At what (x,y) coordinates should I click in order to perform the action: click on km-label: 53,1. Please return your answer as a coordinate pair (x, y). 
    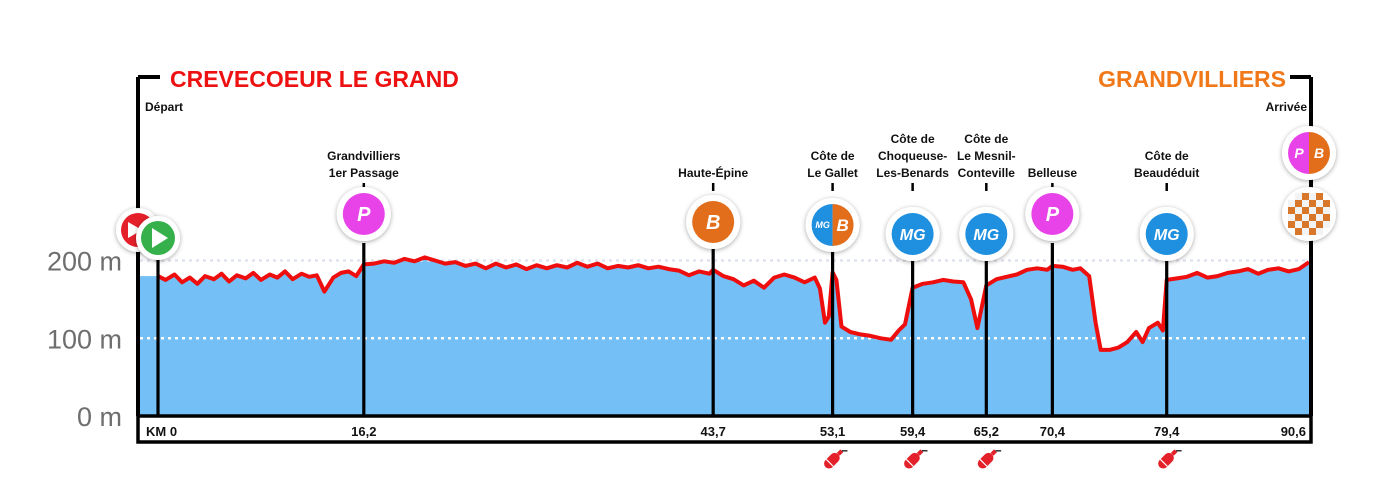
    Looking at the image, I should click on (832, 431).